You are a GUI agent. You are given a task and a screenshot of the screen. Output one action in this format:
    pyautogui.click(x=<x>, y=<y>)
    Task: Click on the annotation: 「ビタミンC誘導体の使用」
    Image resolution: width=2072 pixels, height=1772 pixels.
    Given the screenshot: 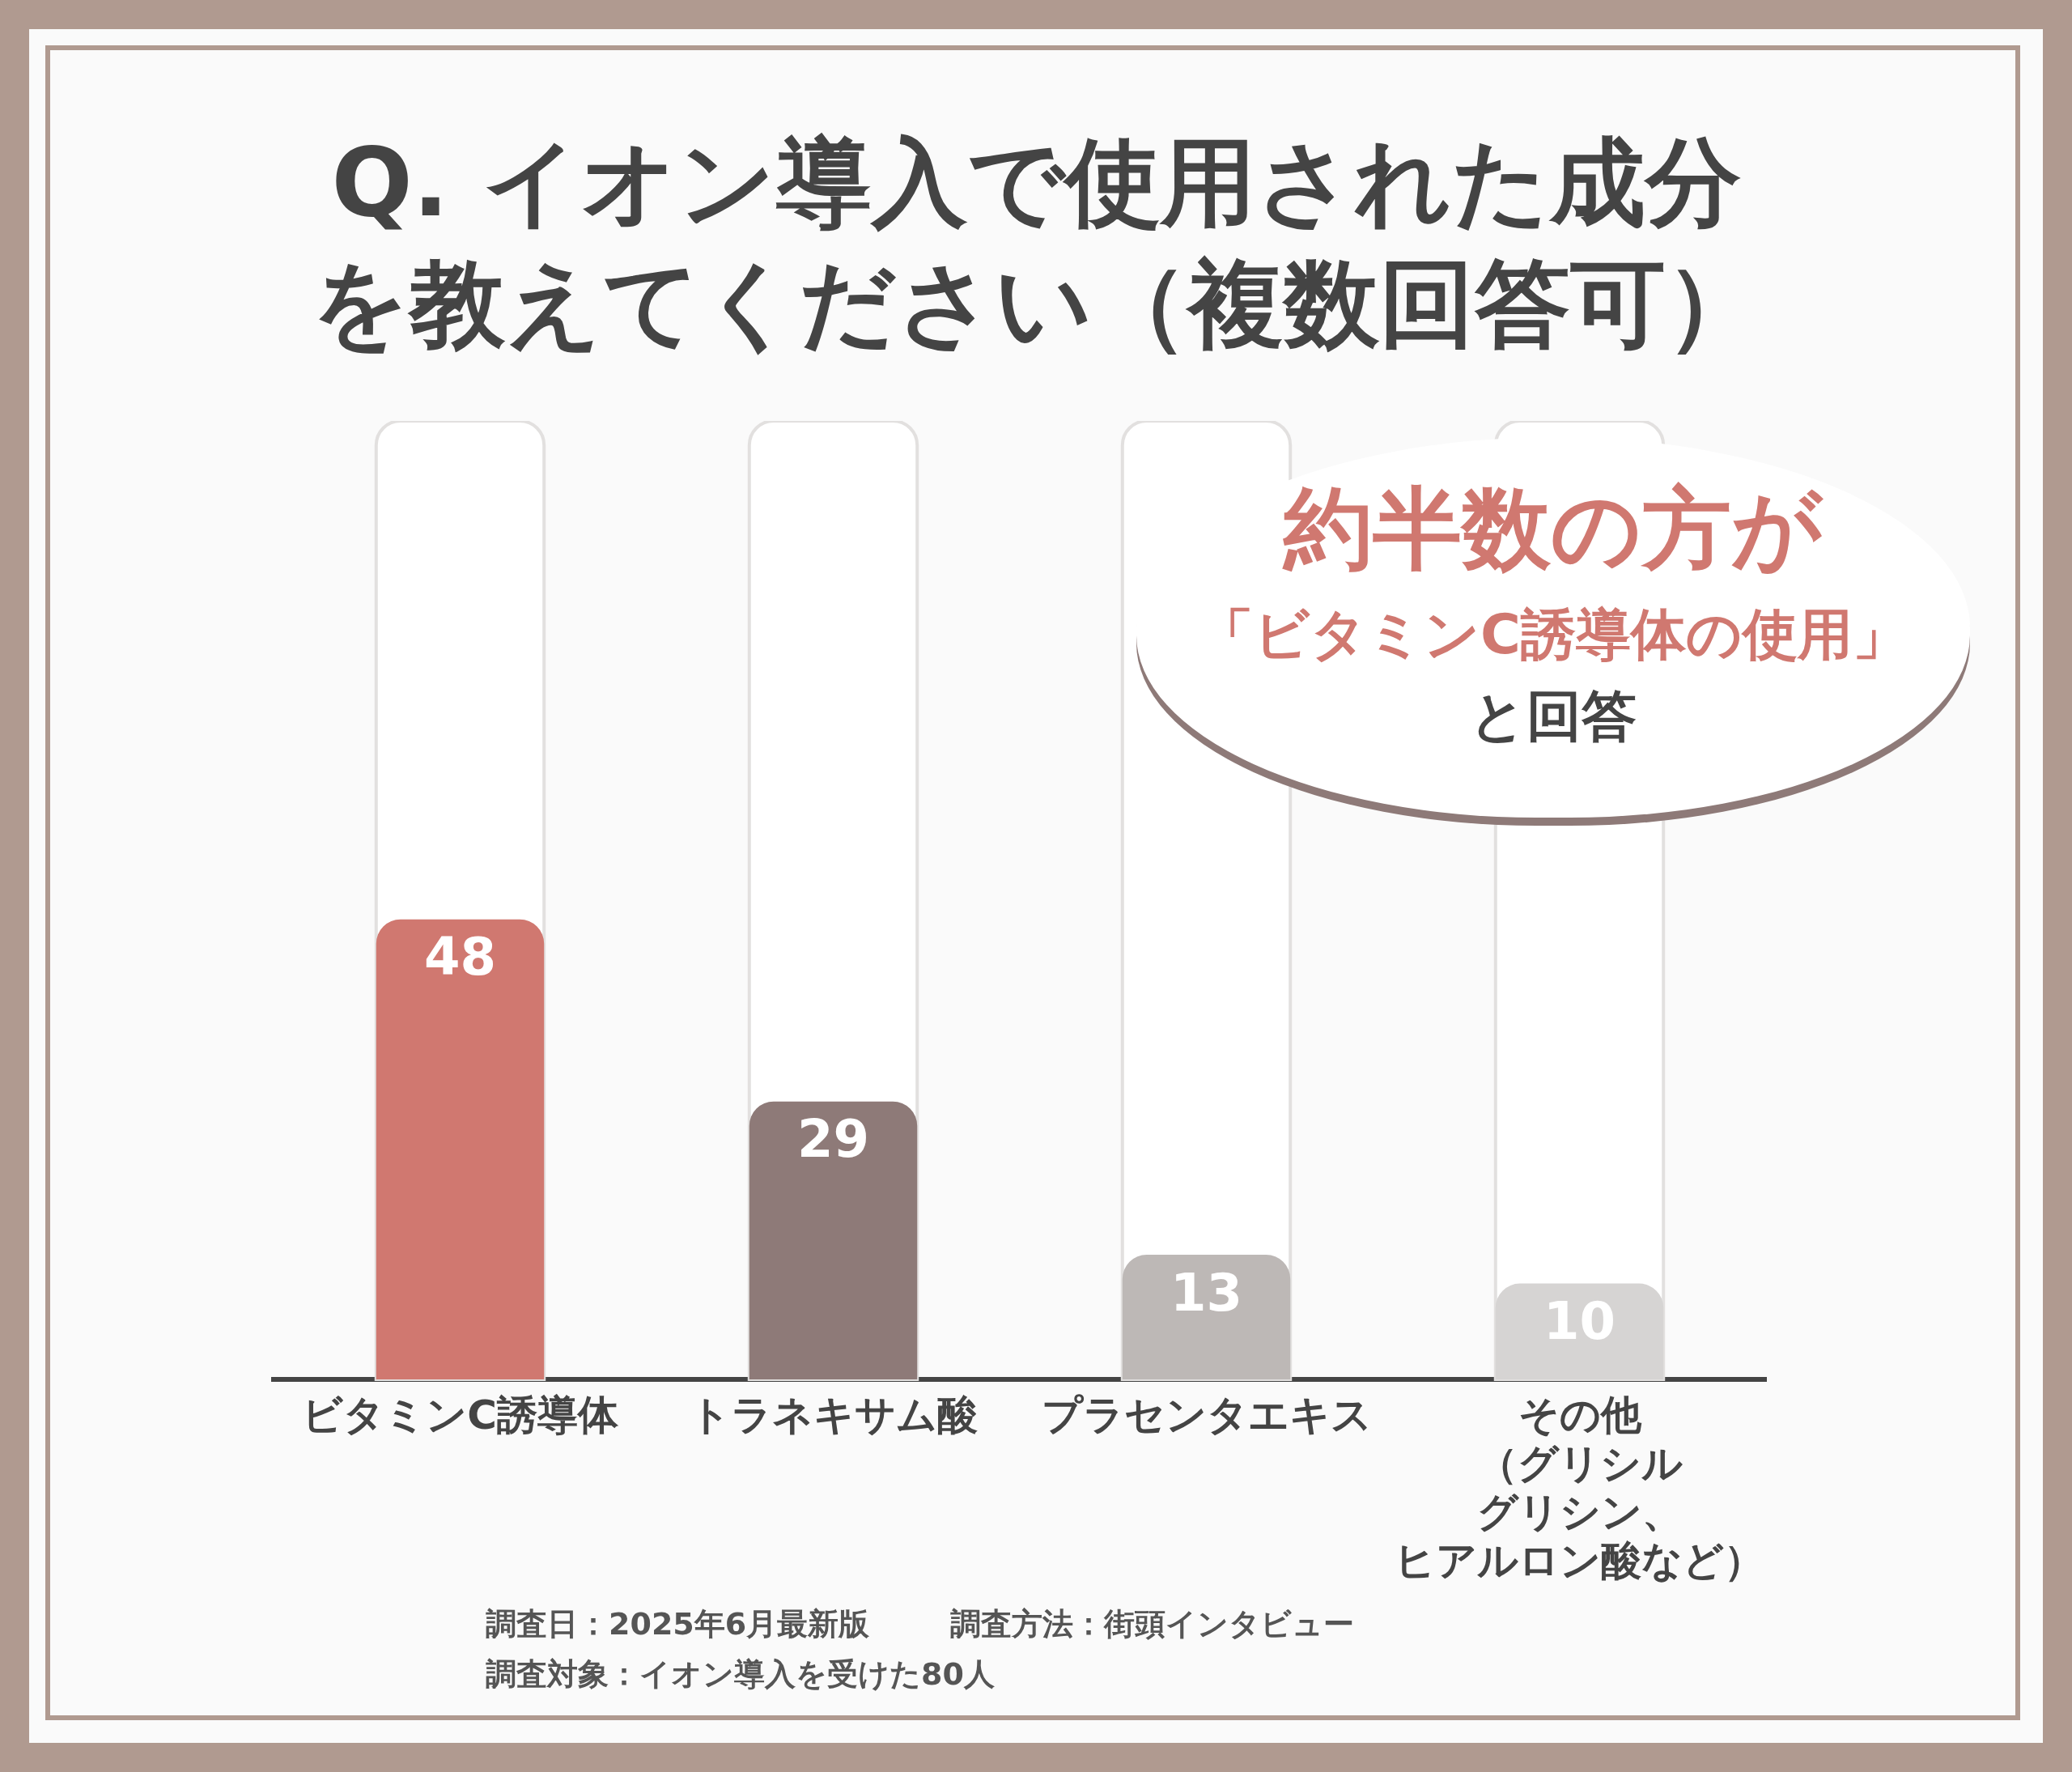 What is the action you would take?
    pyautogui.click(x=1553, y=635)
    